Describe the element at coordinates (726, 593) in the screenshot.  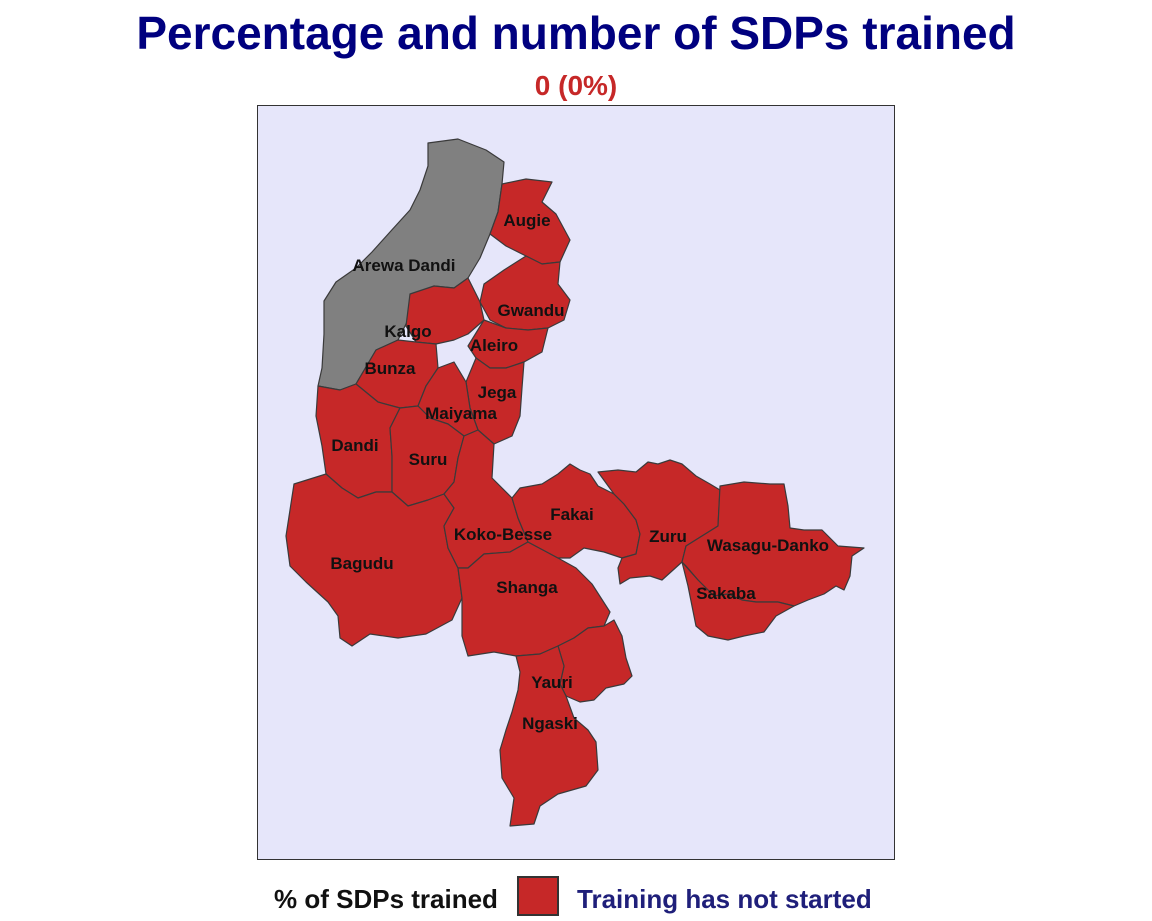
I see `label-sakaba: Sakaba` at that location.